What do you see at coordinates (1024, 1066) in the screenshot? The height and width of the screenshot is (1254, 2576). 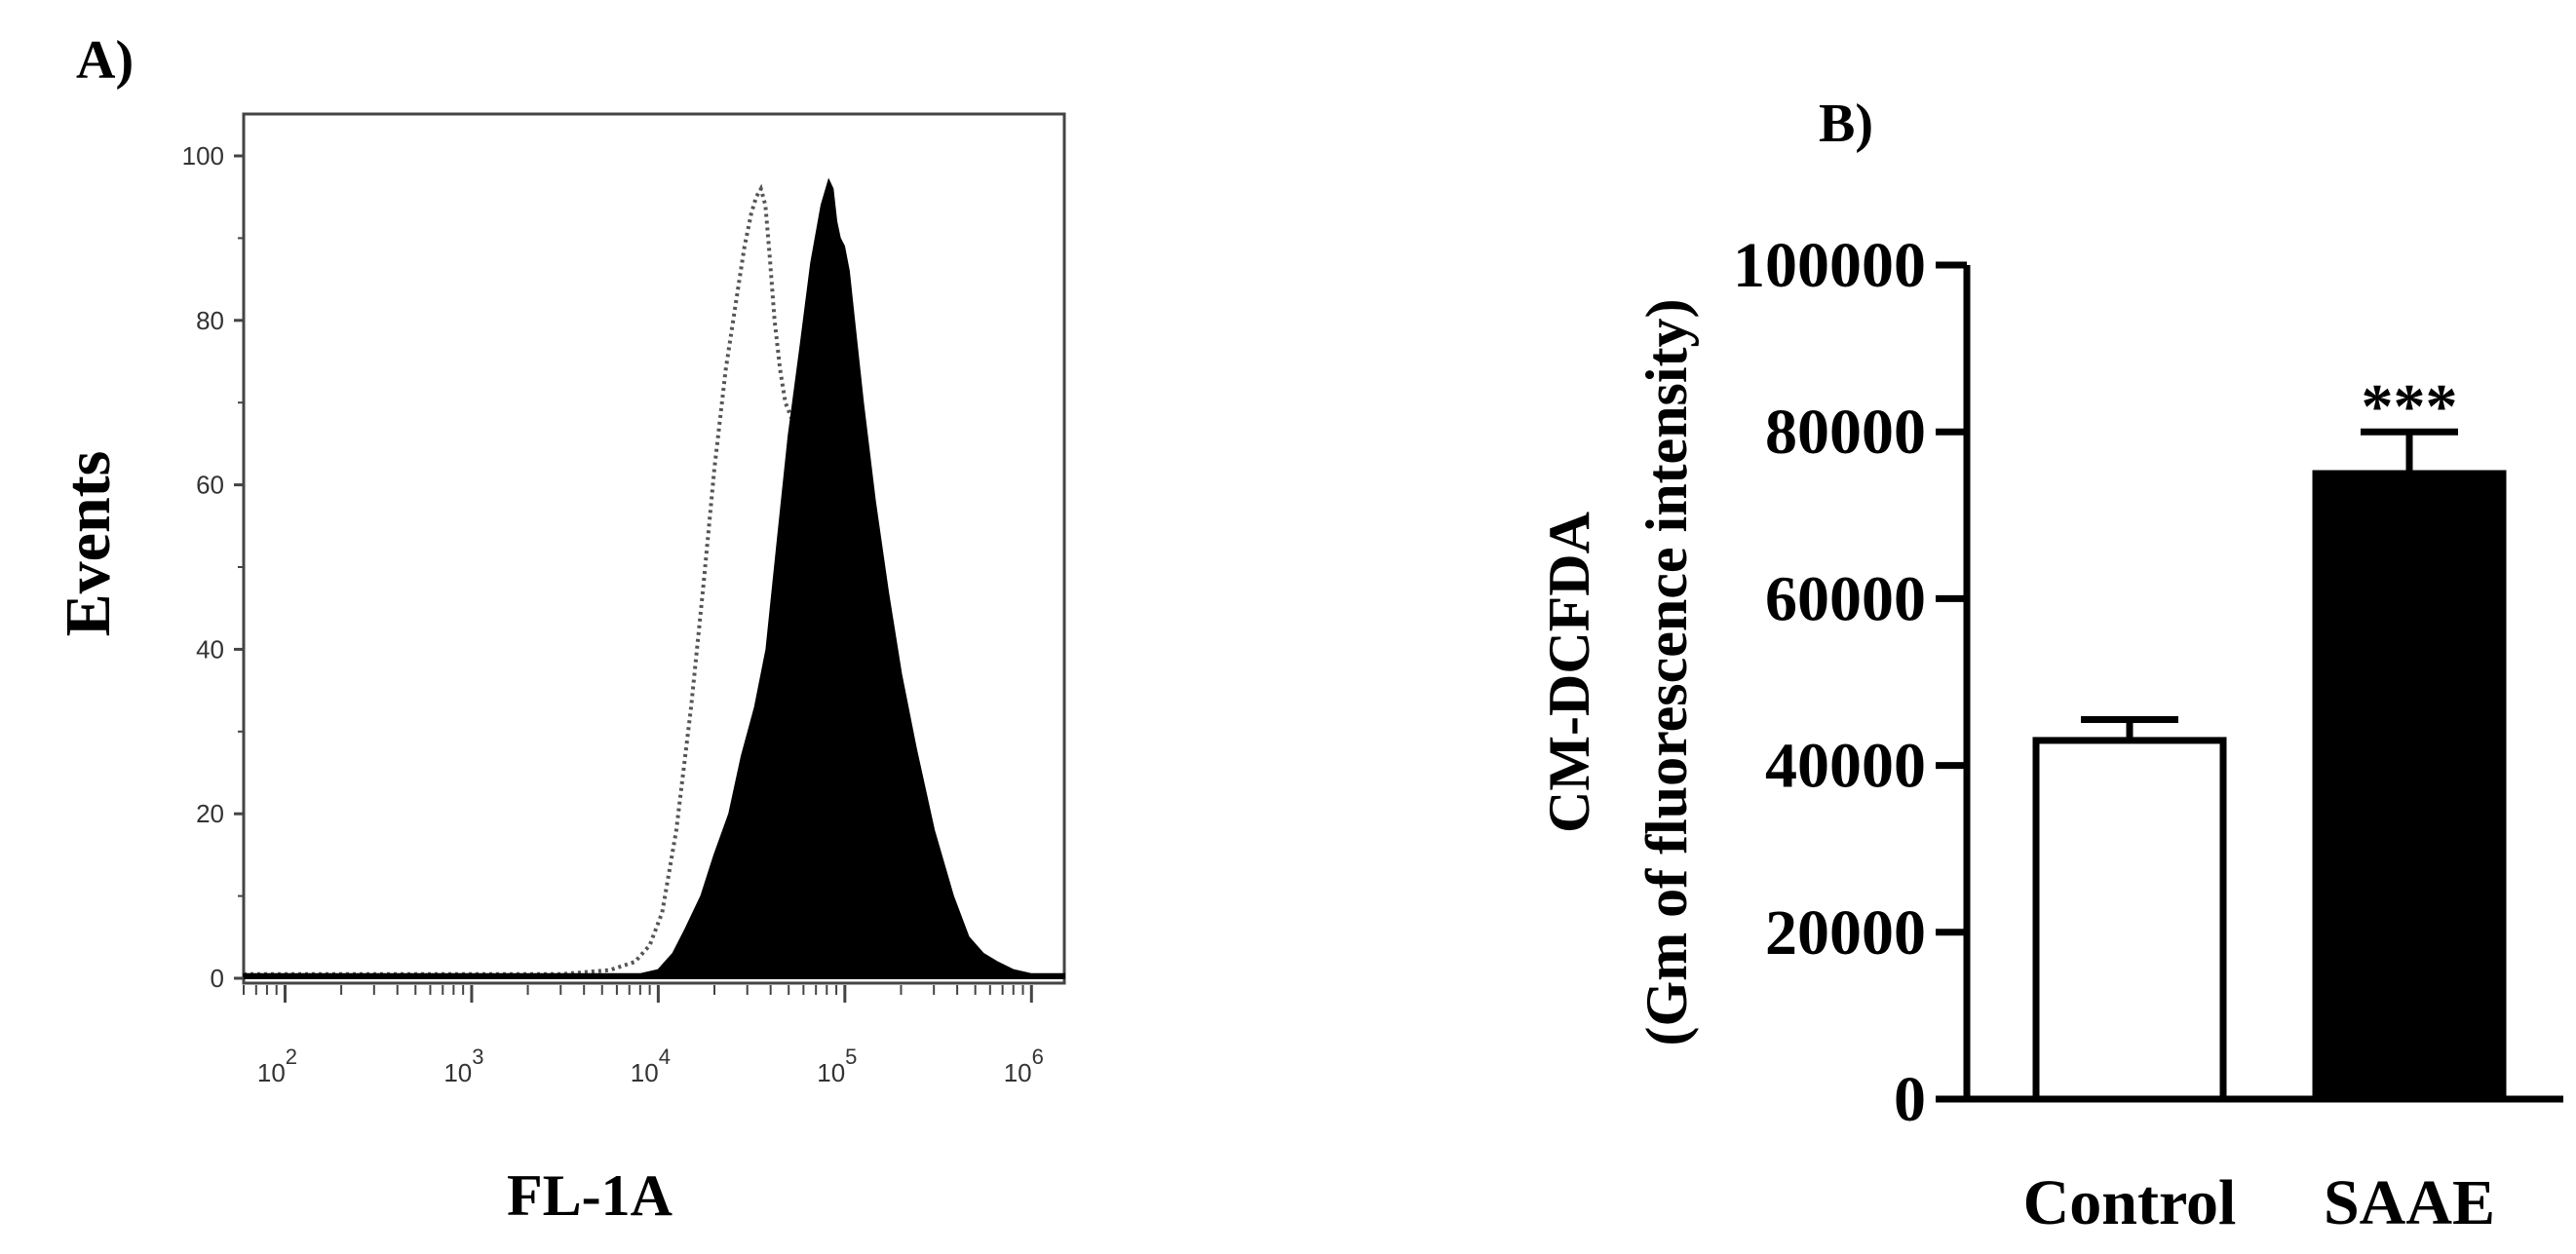 I see `histogram-x-tick-label: 10⁶` at bounding box center [1024, 1066].